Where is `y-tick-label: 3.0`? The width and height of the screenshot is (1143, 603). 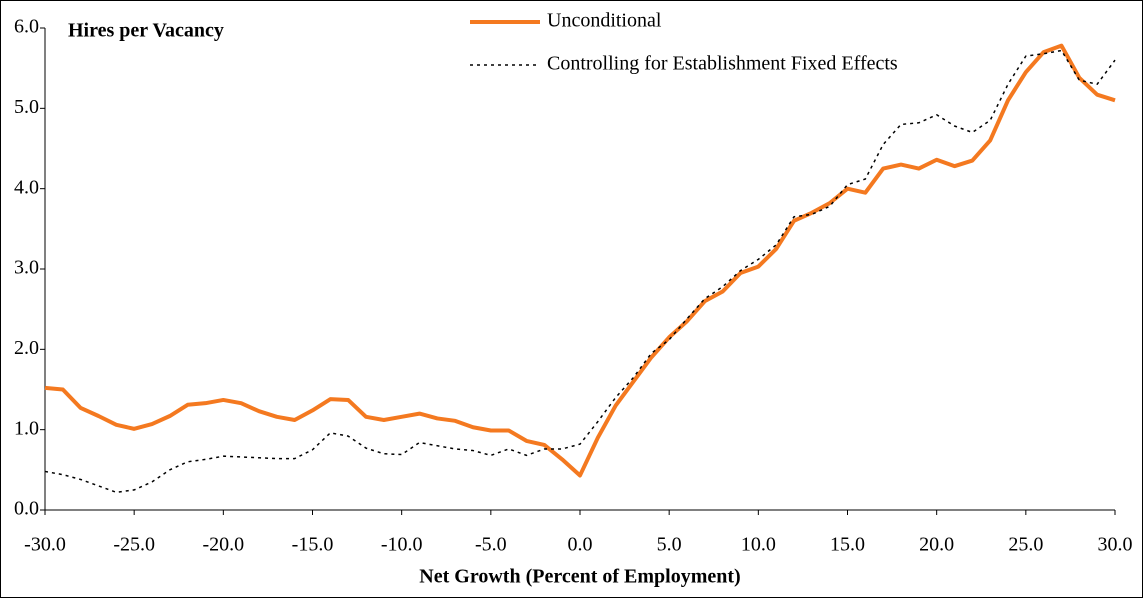
y-tick-label: 3.0 is located at coordinates (26, 268).